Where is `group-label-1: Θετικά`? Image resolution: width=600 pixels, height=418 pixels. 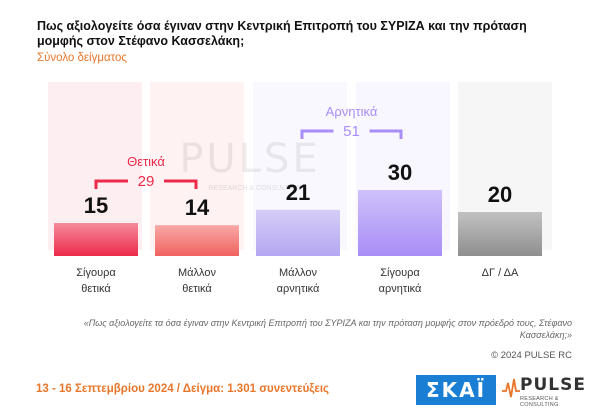 group-label-1: Θετικά is located at coordinates (146, 161).